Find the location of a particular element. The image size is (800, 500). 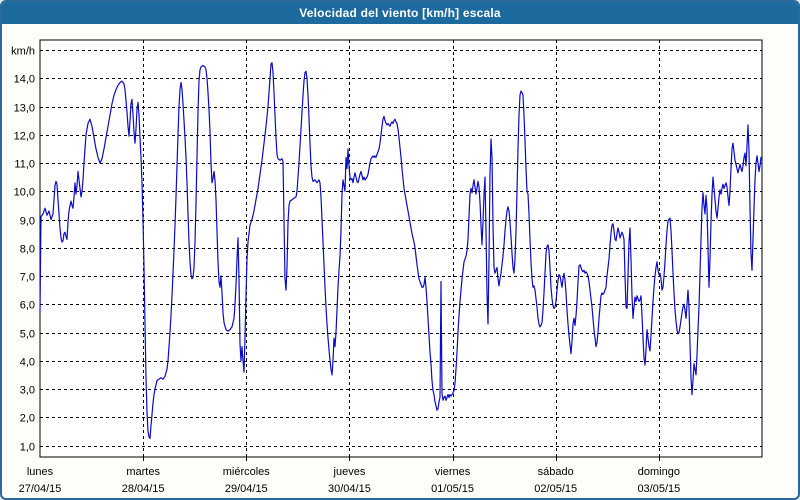

chart-title: Velocidad del viento [km/h] escala is located at coordinates (400, 13).